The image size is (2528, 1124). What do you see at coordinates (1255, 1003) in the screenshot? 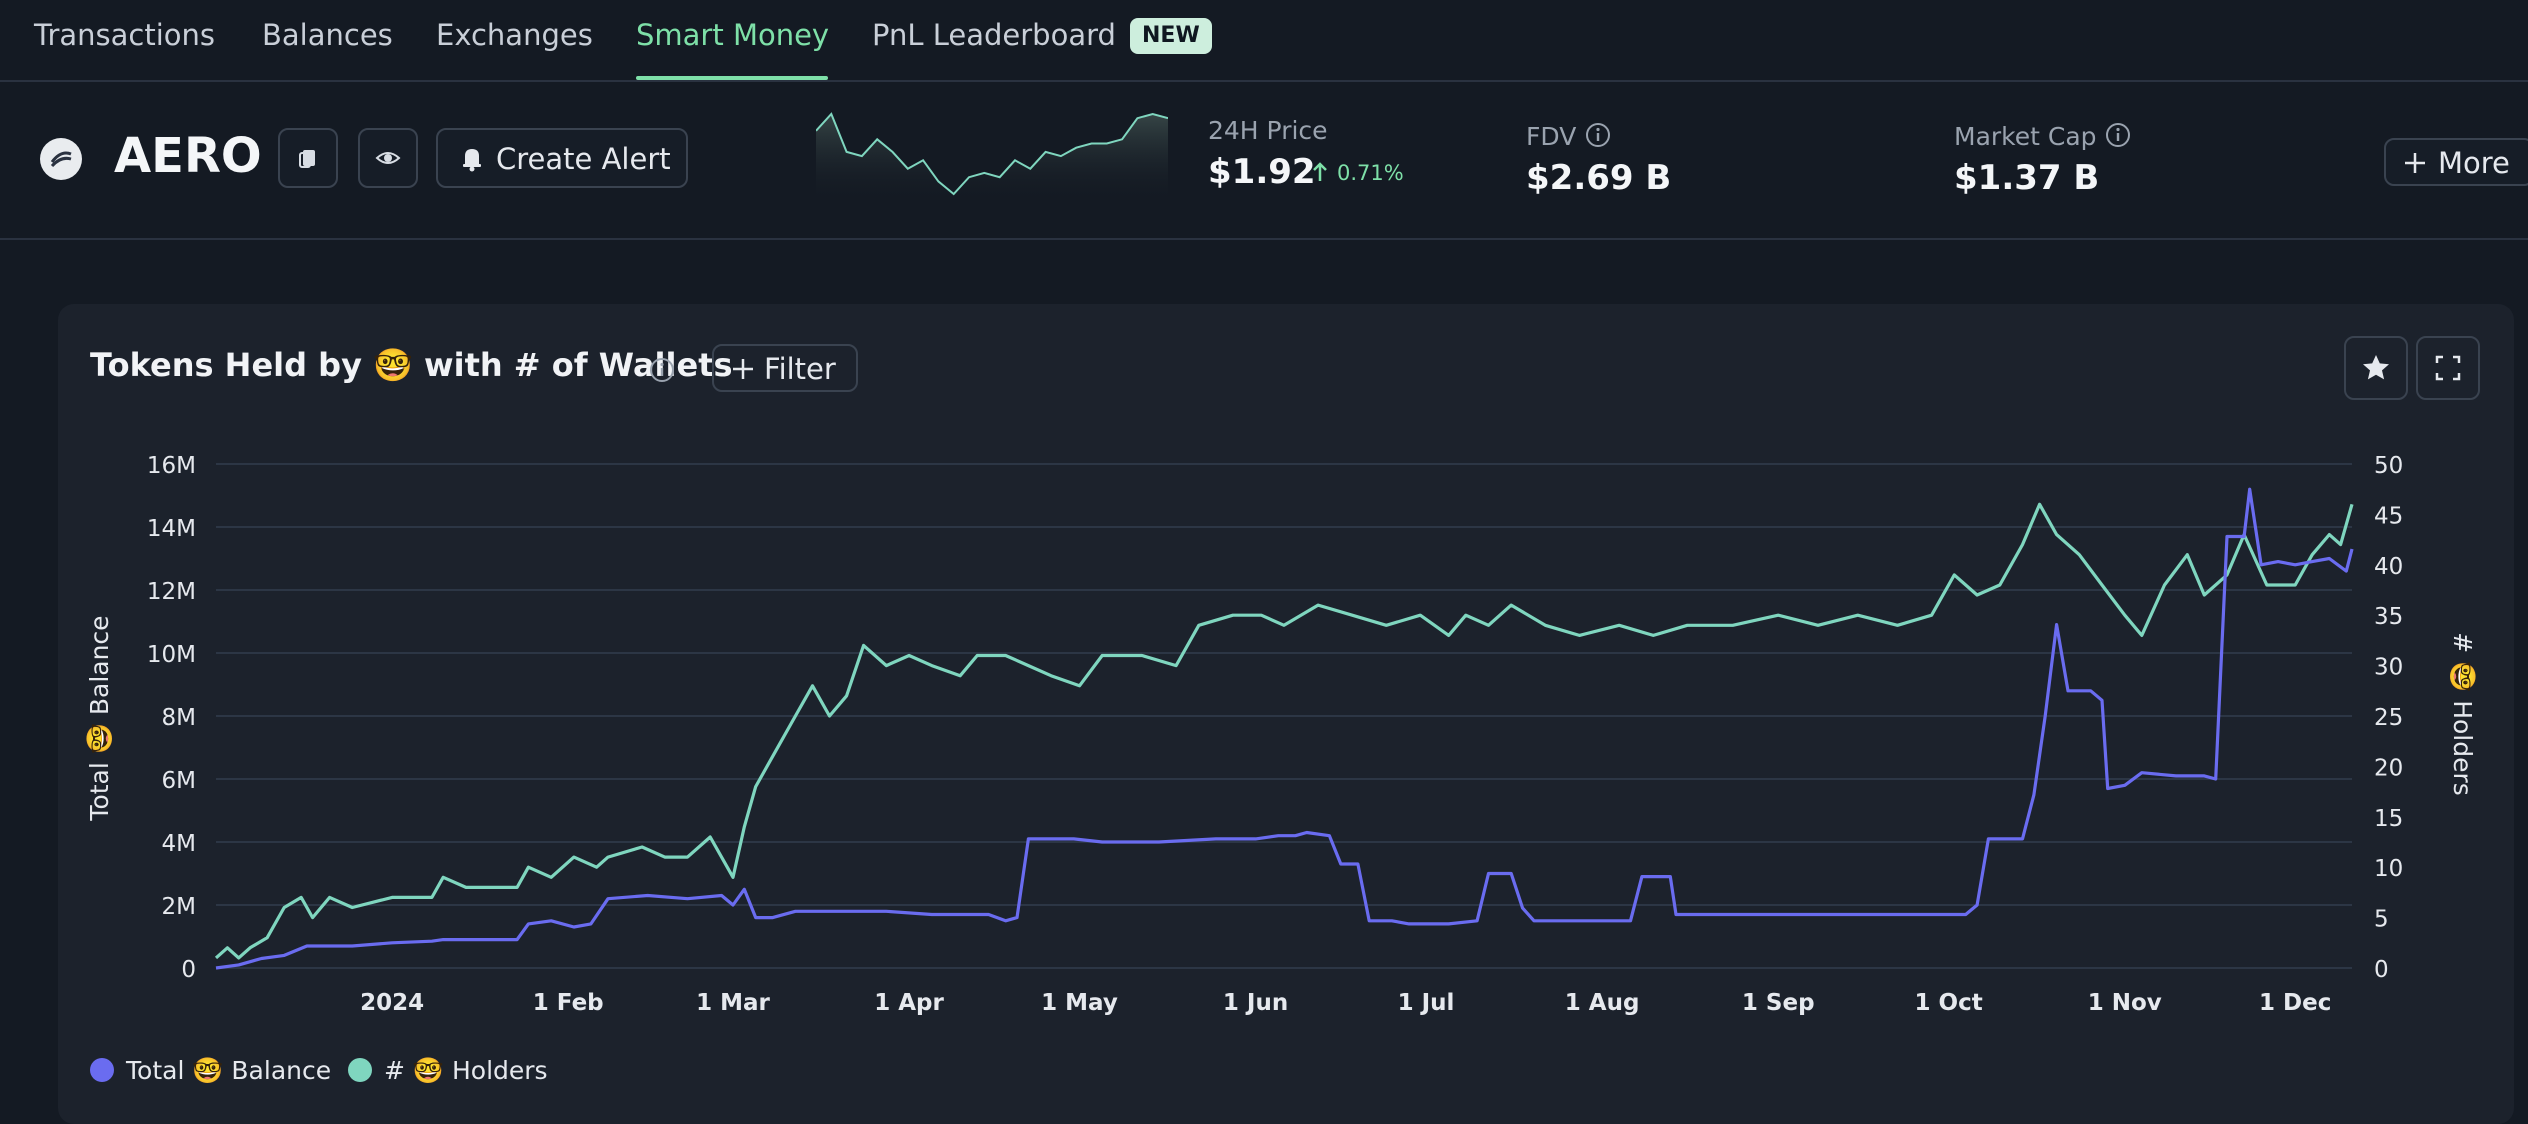
I see `x-tick-label: 1 Jun` at bounding box center [1255, 1003].